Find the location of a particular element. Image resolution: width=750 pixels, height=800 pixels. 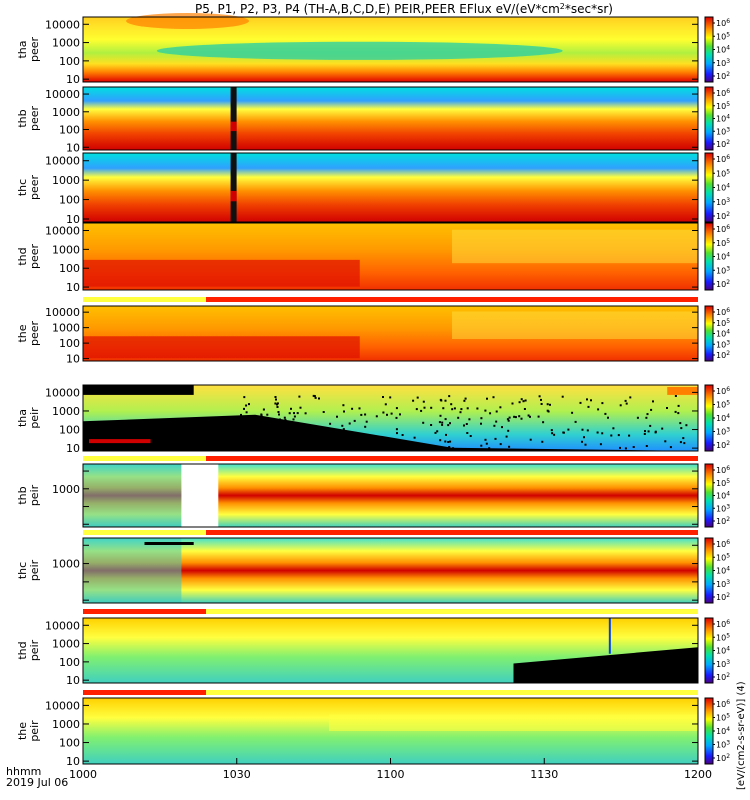

x-tick-label: 1030 is located at coordinates (237, 774).